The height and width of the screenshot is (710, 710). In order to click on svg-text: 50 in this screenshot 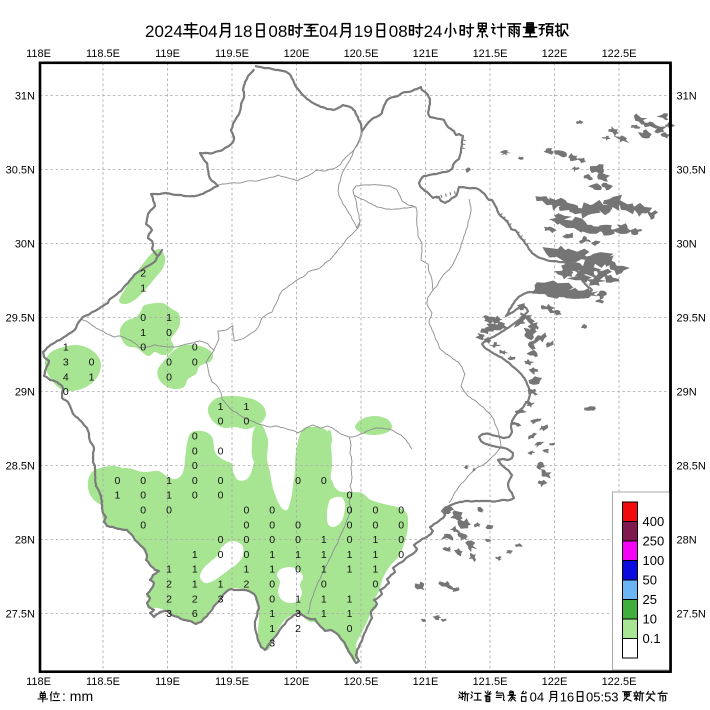, I will do `click(650, 580)`.